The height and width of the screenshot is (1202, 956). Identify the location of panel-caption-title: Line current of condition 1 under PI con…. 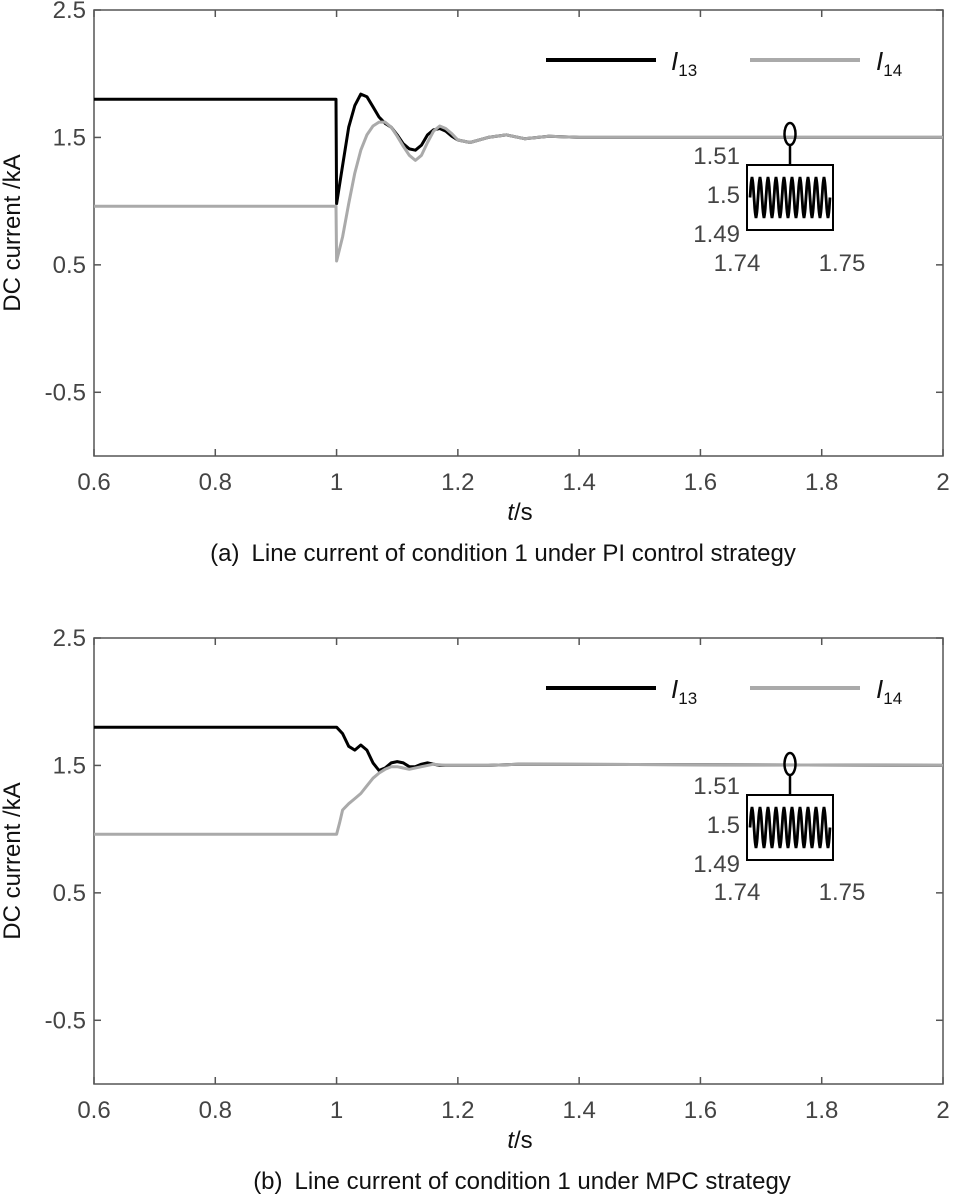
(524, 553).